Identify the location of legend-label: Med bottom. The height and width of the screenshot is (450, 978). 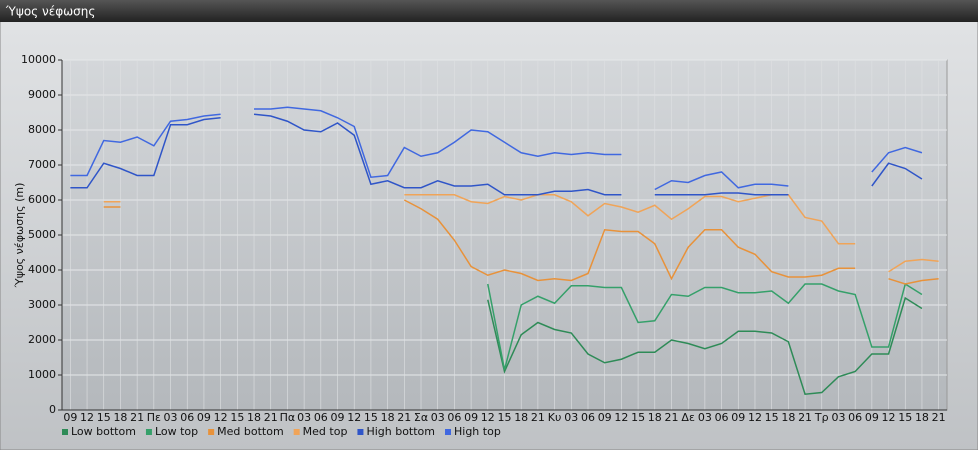
(250, 431).